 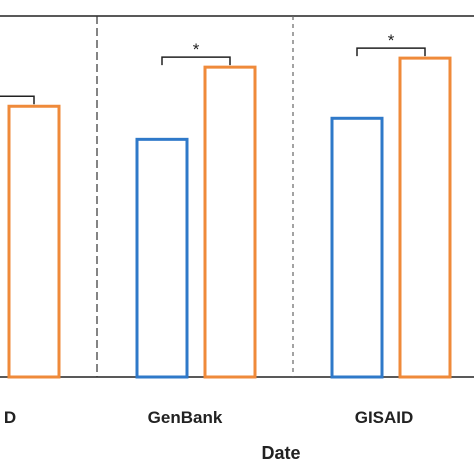 What do you see at coordinates (280, 453) in the screenshot?
I see `x-axis-label: Date` at bounding box center [280, 453].